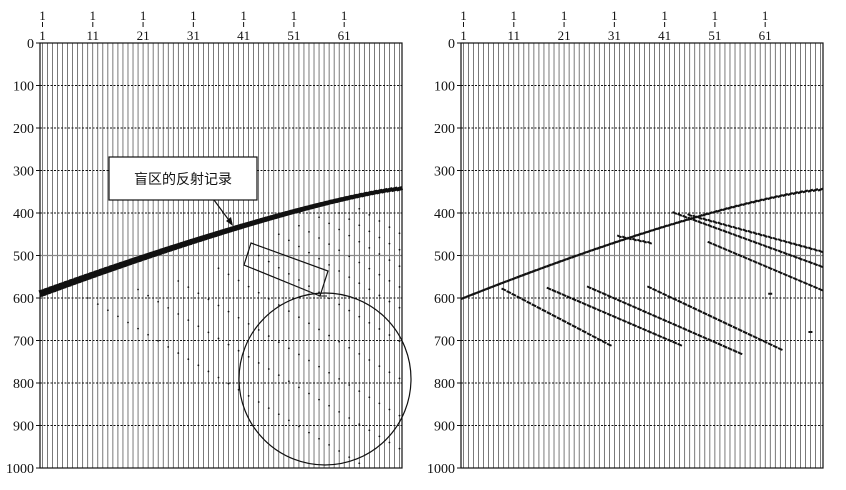 The image size is (846, 490). Describe the element at coordinates (765, 35) in the screenshot. I see `top-tick-label: 61` at that location.